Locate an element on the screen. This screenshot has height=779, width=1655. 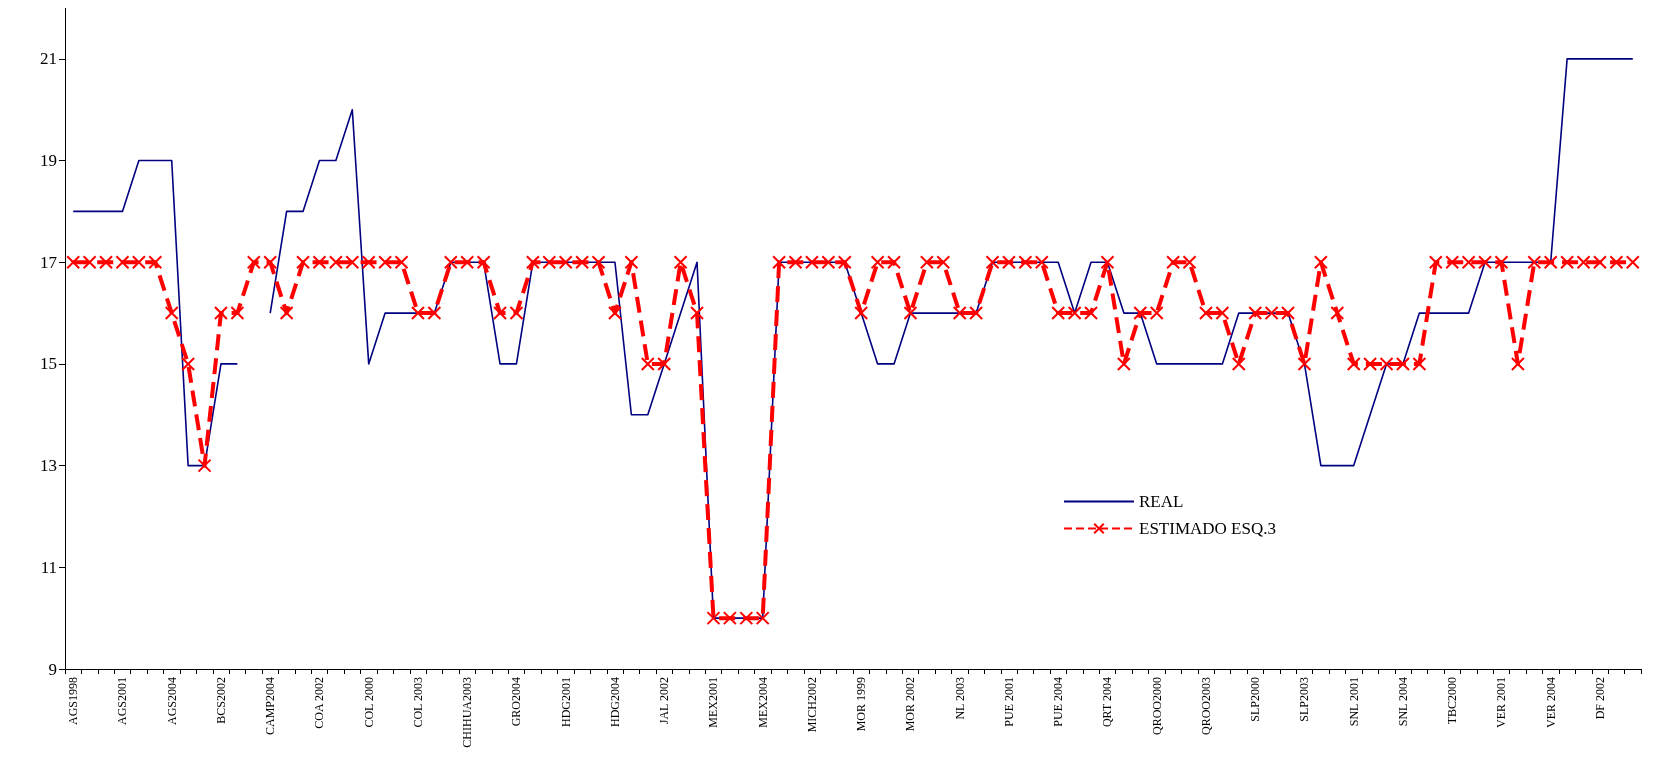
x-tick-label: CHIHUA2003 is located at coordinates (467, 712).